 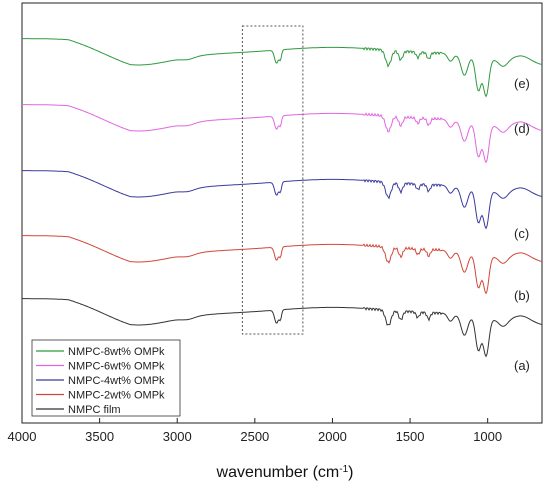 What do you see at coordinates (410, 436) in the screenshot?
I see `x-tick-label-1500: 1500` at bounding box center [410, 436].